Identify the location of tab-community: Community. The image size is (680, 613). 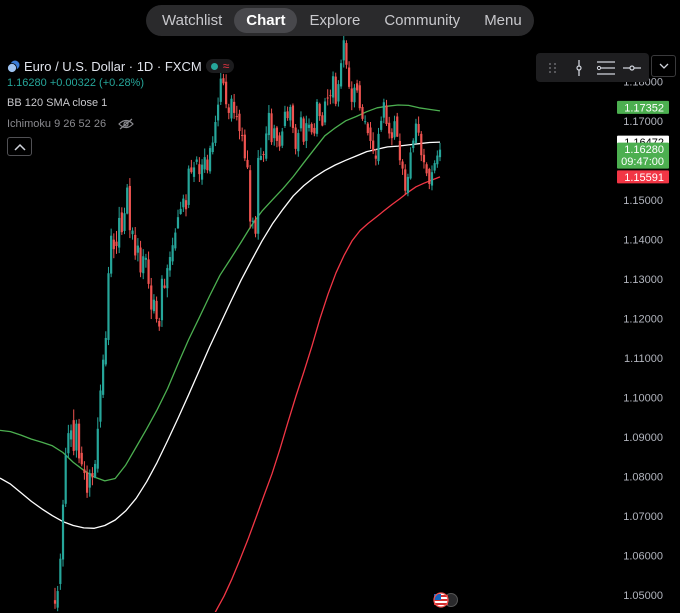
(422, 20).